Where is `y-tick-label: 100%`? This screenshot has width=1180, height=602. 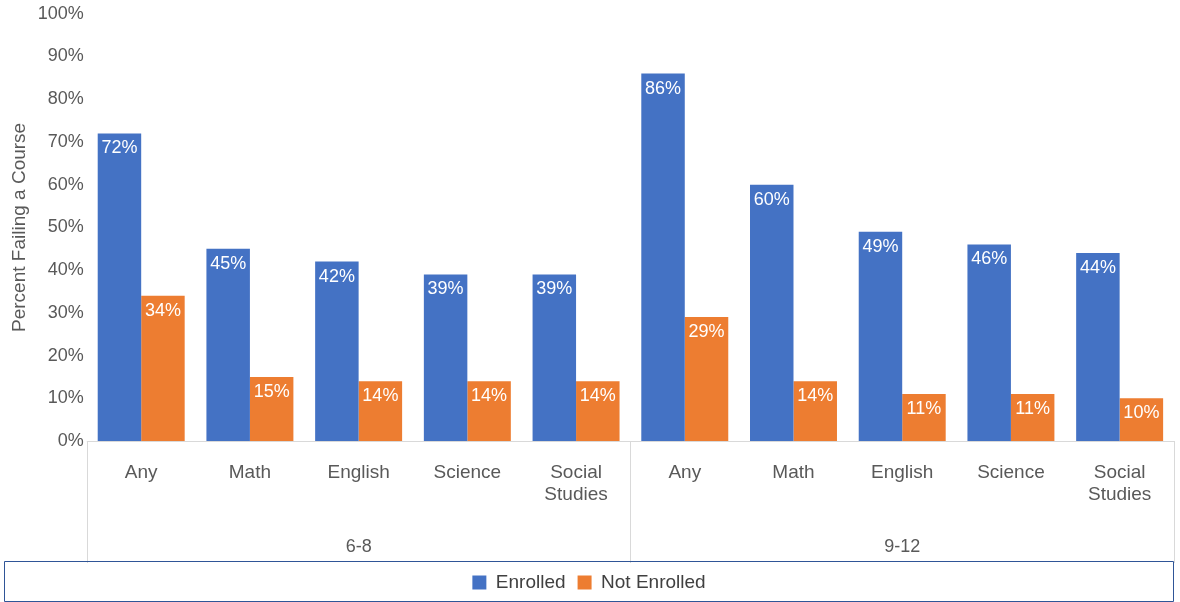
y-tick-label: 100% is located at coordinates (60, 12).